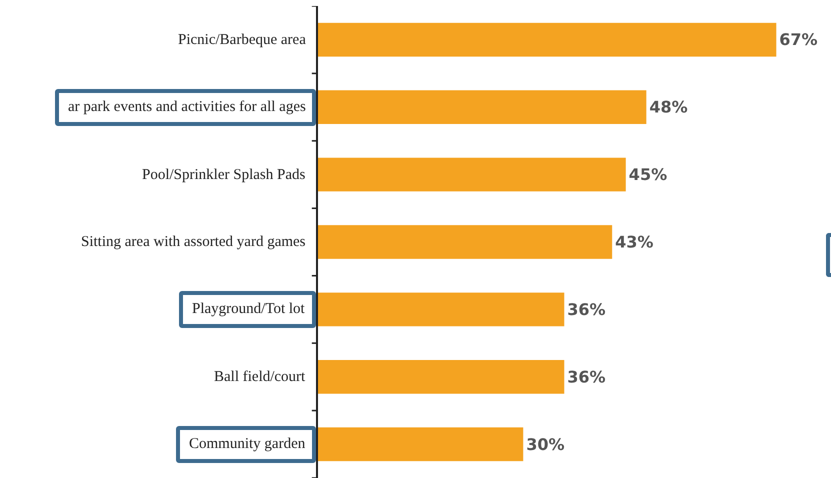 This screenshot has height=478, width=831. Describe the element at coordinates (634, 242) in the screenshot. I see `data-label: 43%` at that location.